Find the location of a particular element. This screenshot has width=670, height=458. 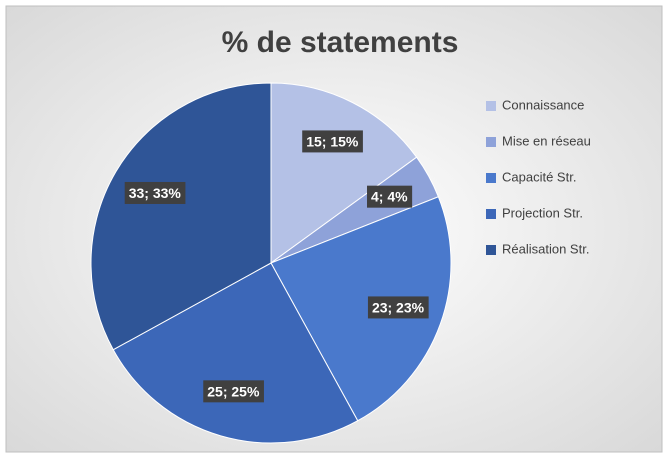

data-label: 23; 23% is located at coordinates (398, 307).